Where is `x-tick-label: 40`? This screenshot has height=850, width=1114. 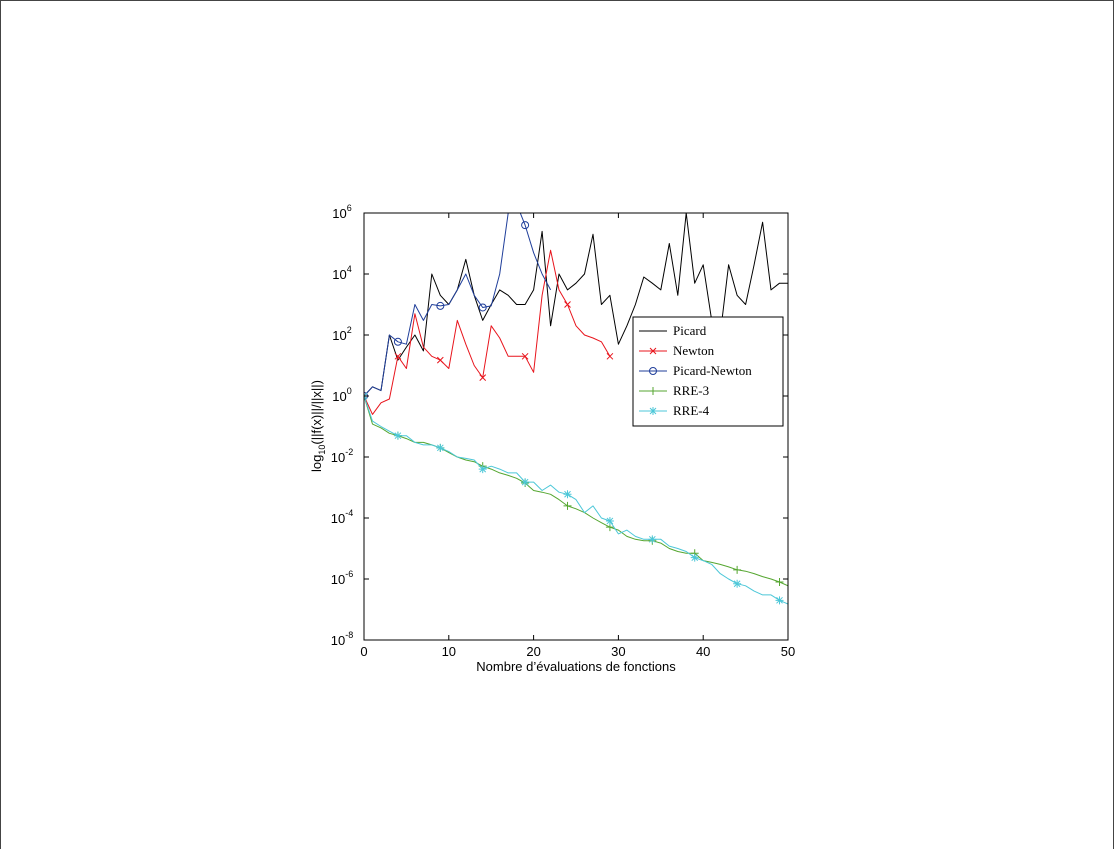 x-tick-label: 40 is located at coordinates (703, 651).